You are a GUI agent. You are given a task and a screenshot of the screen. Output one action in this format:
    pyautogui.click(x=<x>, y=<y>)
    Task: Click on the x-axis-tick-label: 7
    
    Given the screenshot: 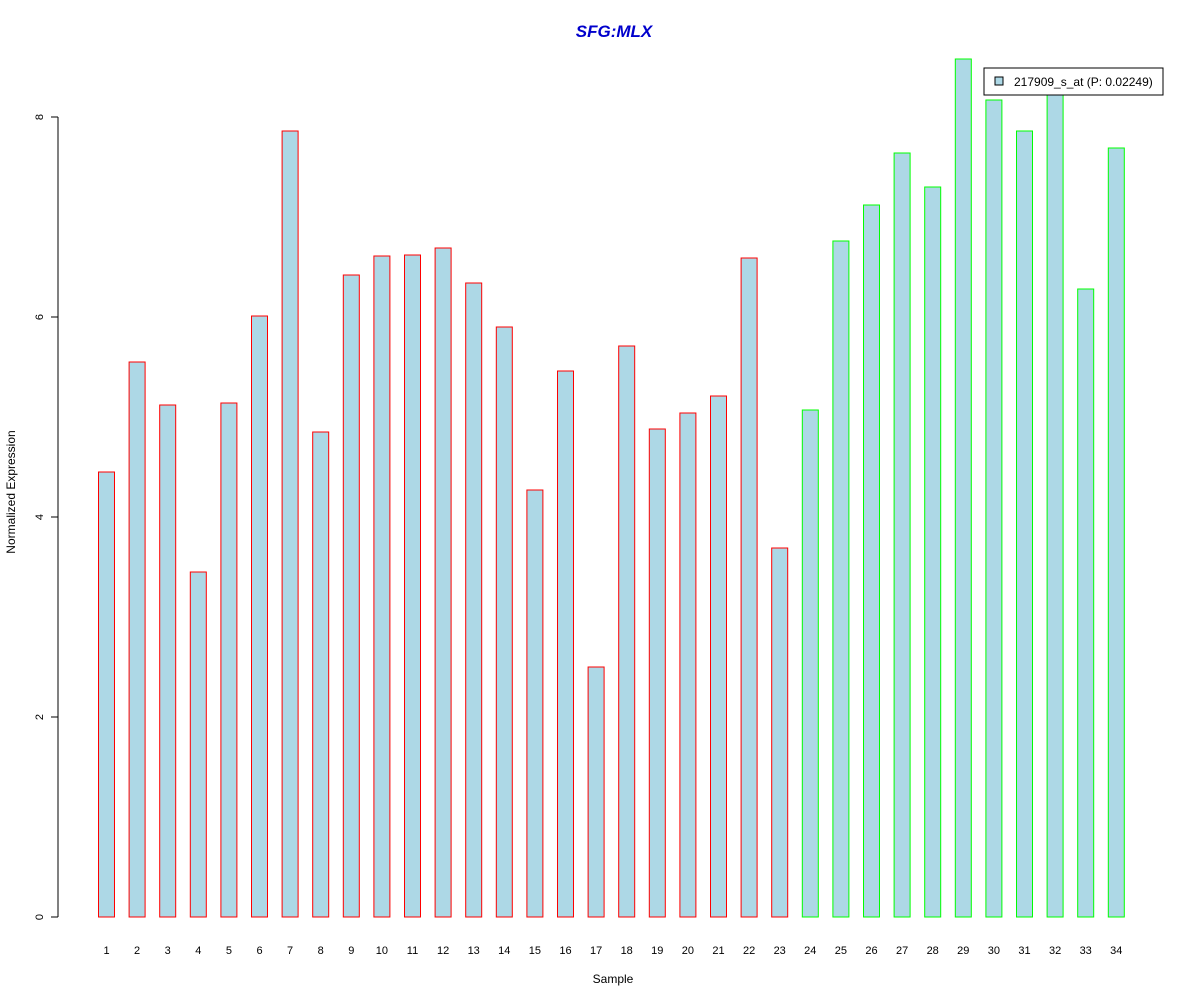 What is the action you would take?
    pyautogui.click(x=290, y=951)
    